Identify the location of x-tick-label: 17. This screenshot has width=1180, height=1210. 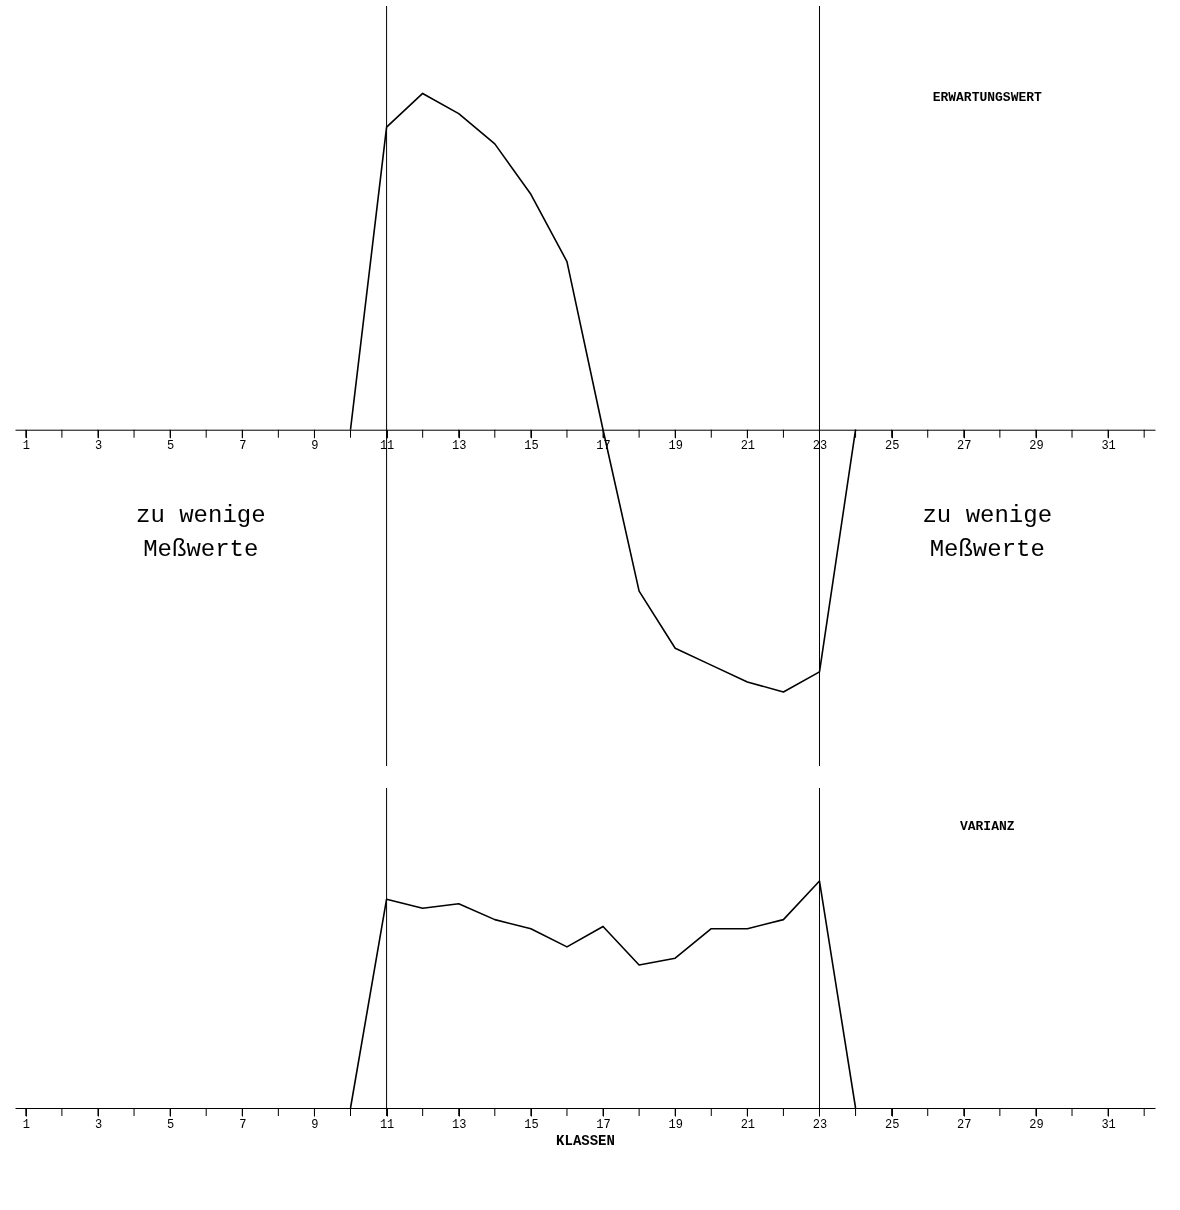
(603, 1124).